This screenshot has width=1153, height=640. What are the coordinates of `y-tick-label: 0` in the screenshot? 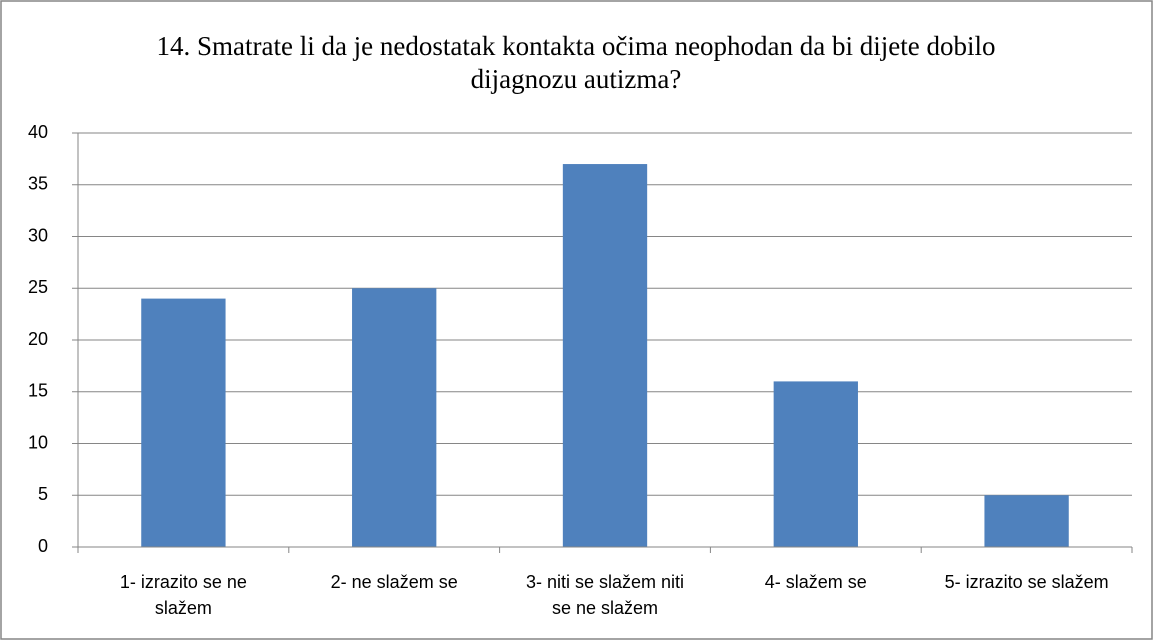 It's located at (43, 546).